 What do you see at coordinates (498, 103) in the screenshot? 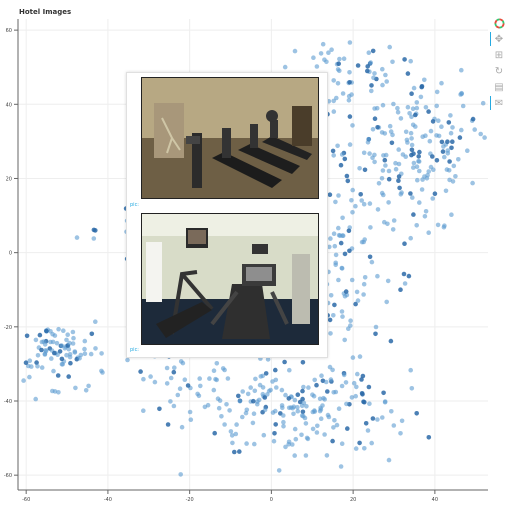
I see `hover-icon: ✉` at bounding box center [498, 103].